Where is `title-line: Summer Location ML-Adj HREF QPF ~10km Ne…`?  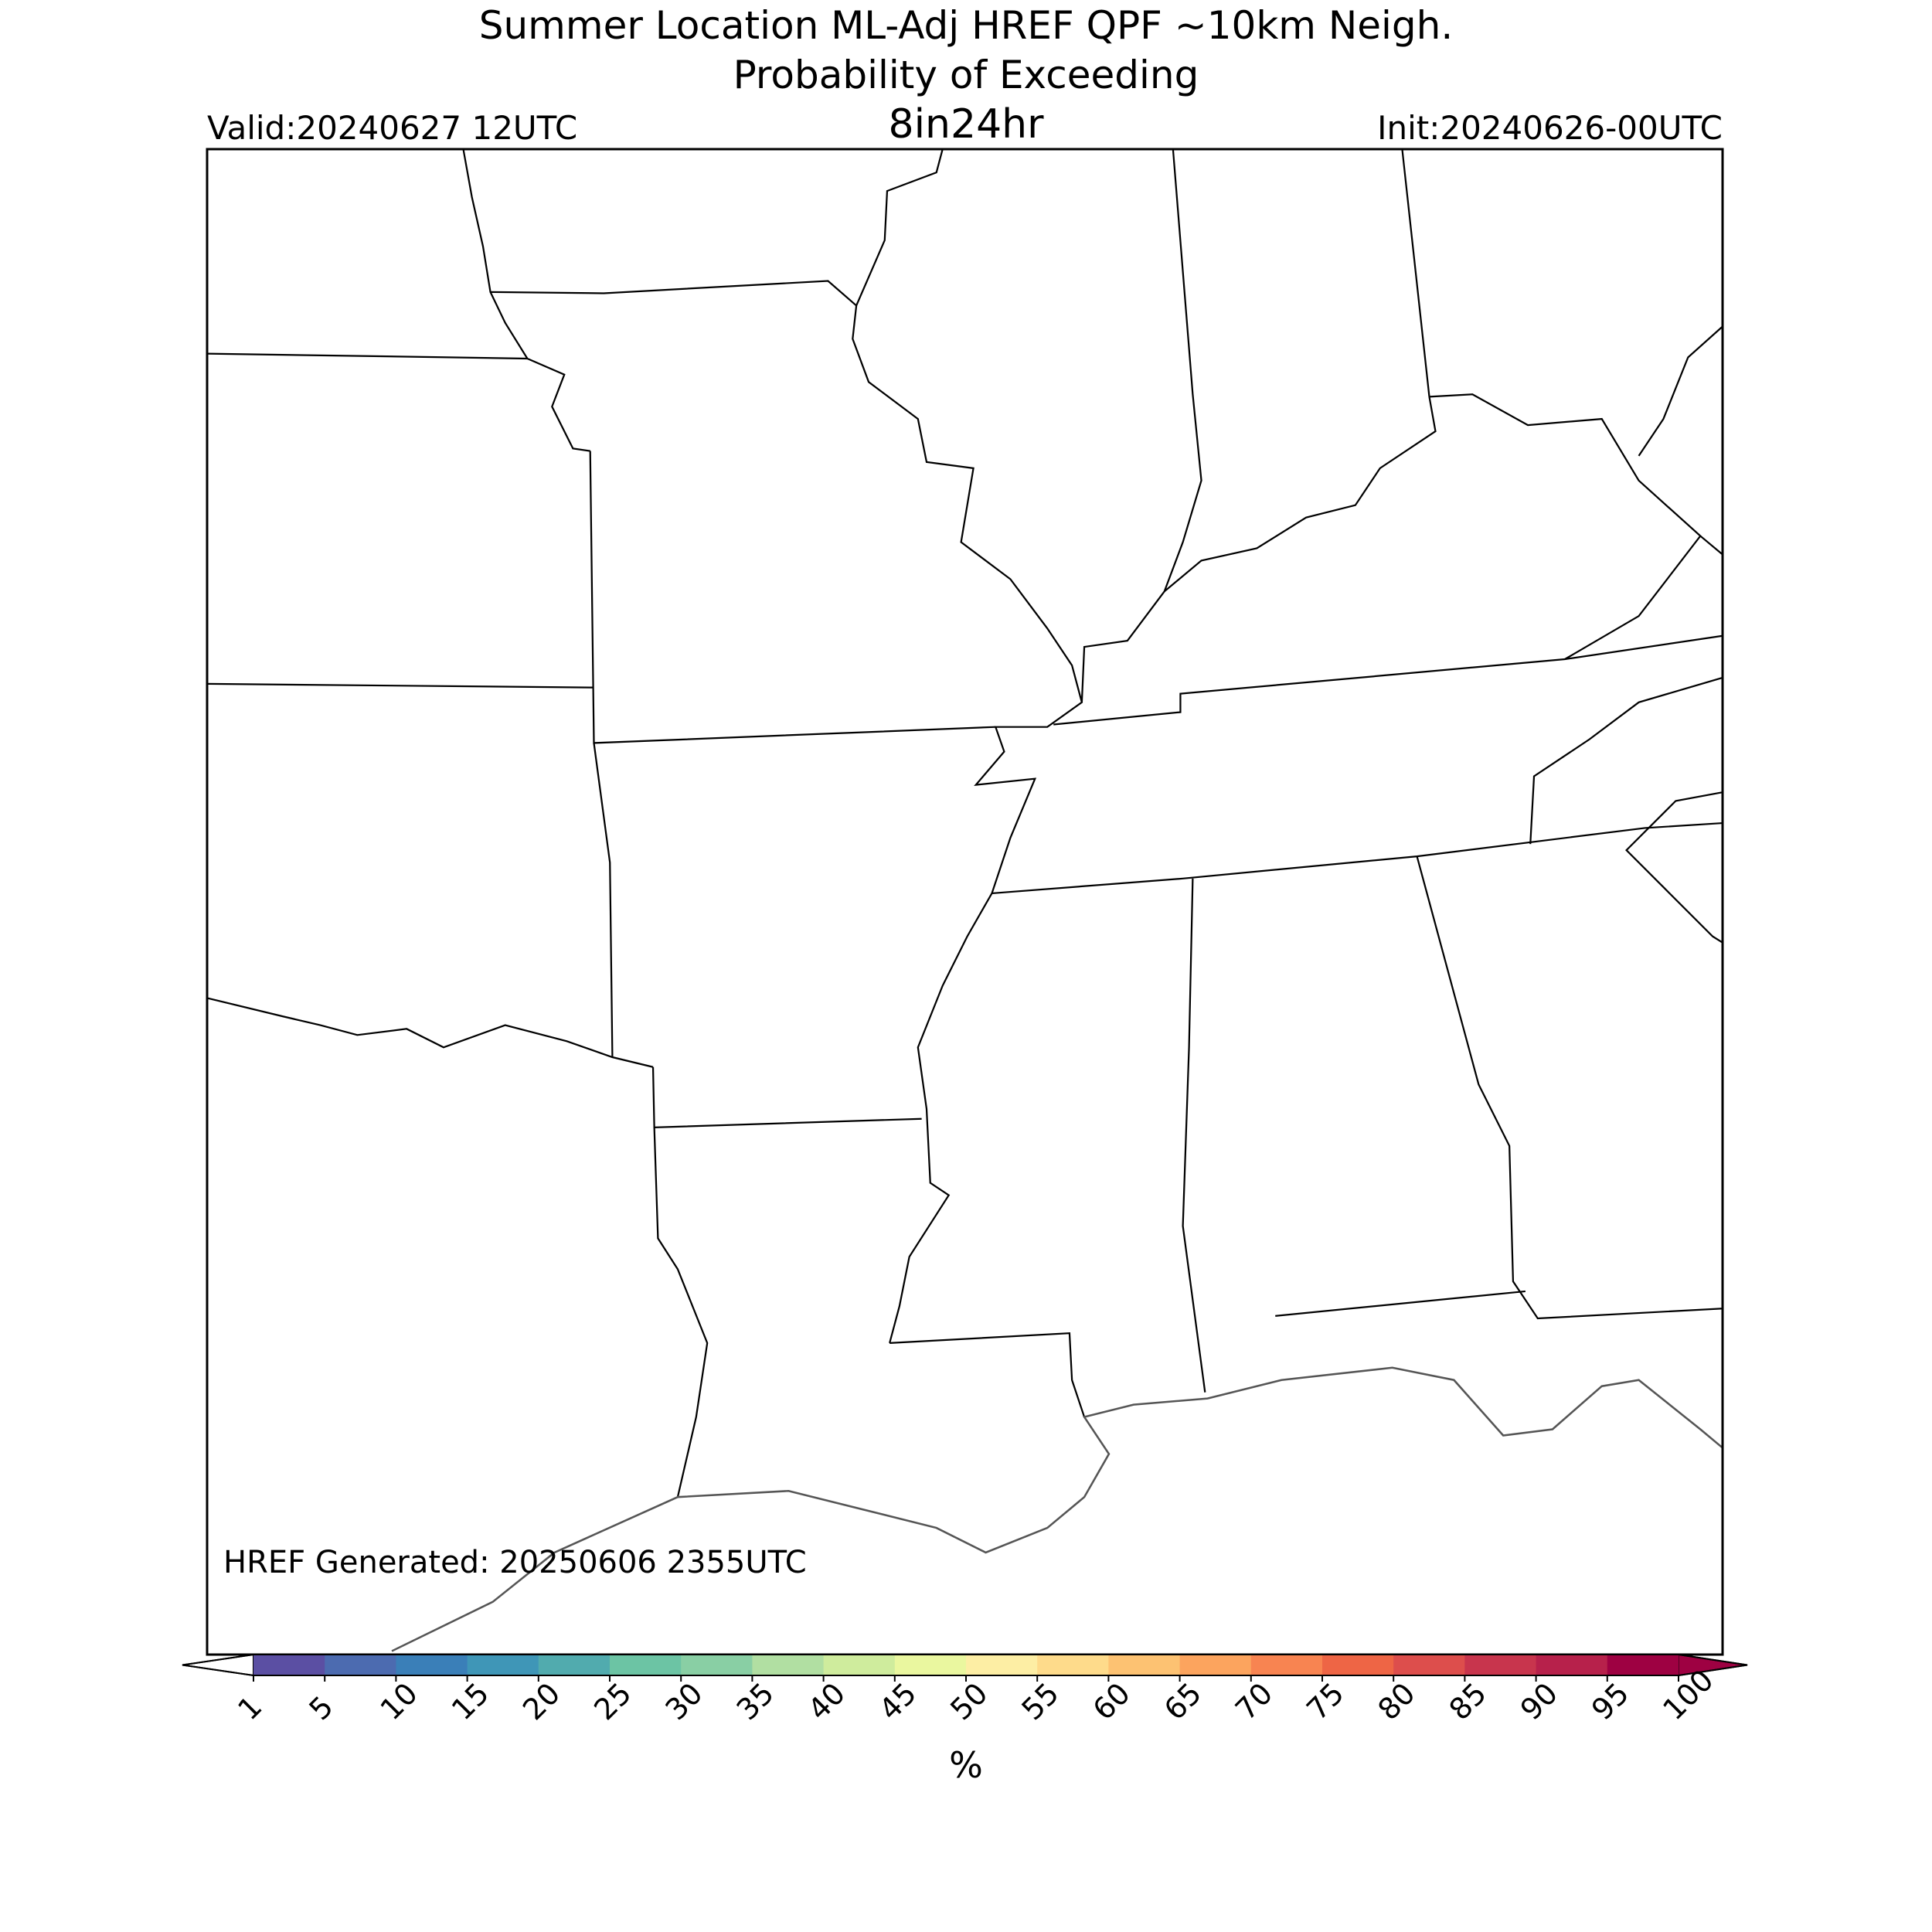 title-line: Summer Location ML-Adj HREF QPF ~10km Ne… is located at coordinates (967, 25).